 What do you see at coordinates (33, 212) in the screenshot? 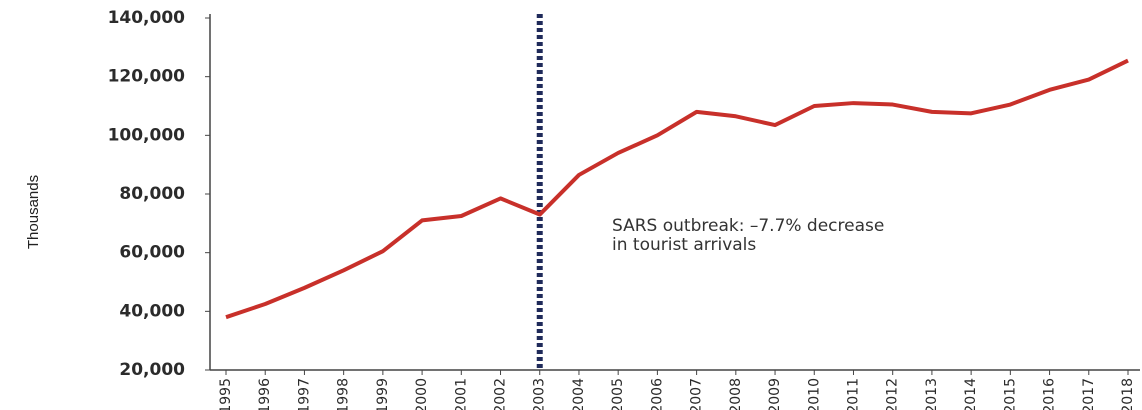
I see `y-axis-label: Thousands` at bounding box center [33, 212].